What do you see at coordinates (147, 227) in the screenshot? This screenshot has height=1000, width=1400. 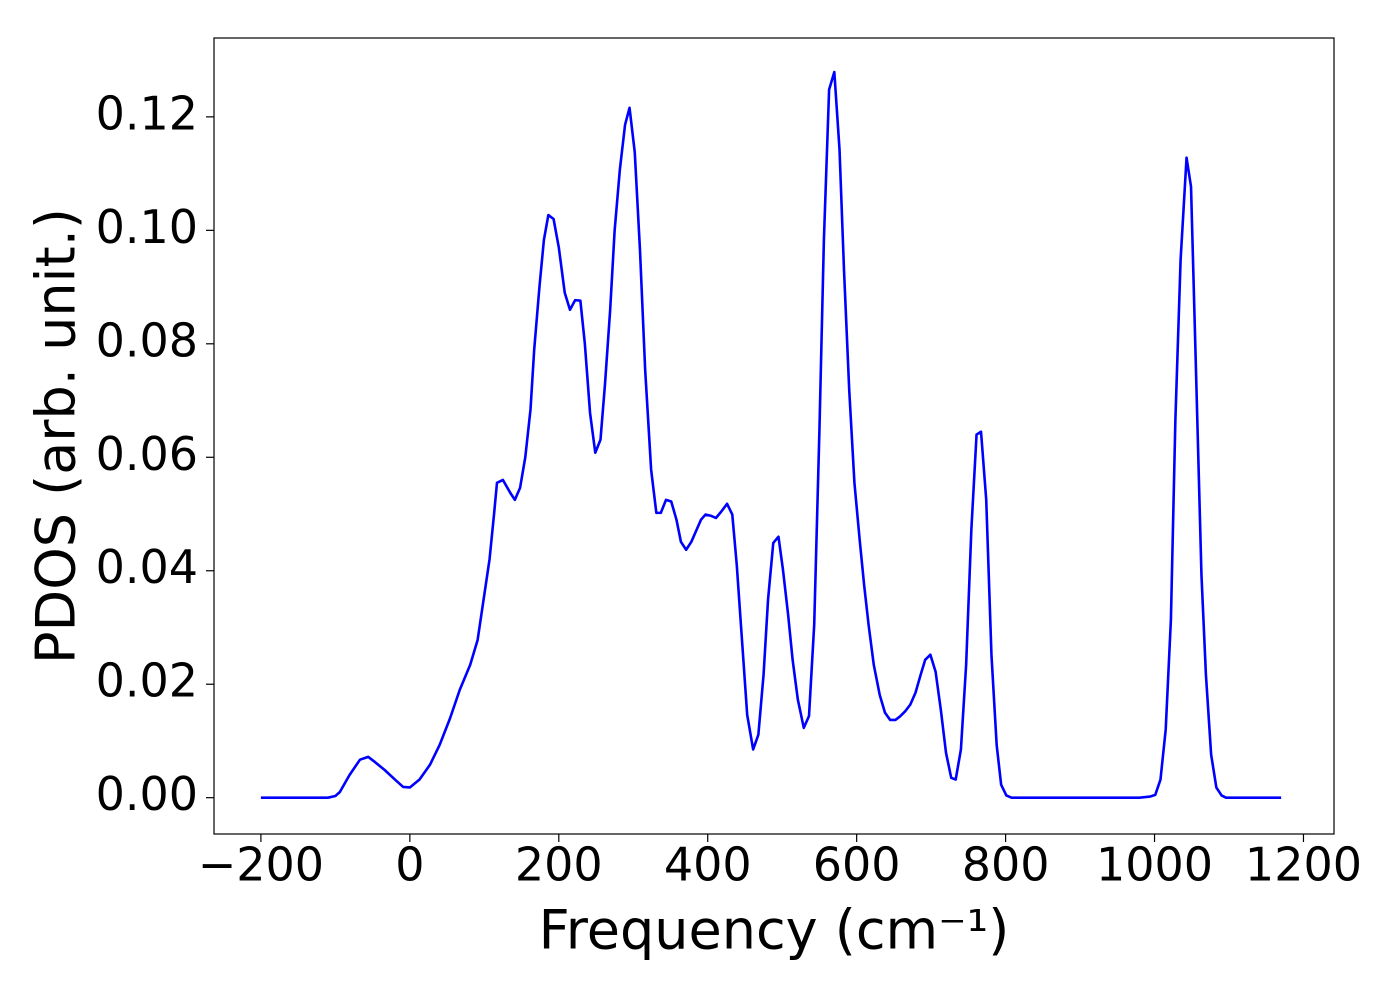 I see `y-tick-label: 0.10` at bounding box center [147, 227].